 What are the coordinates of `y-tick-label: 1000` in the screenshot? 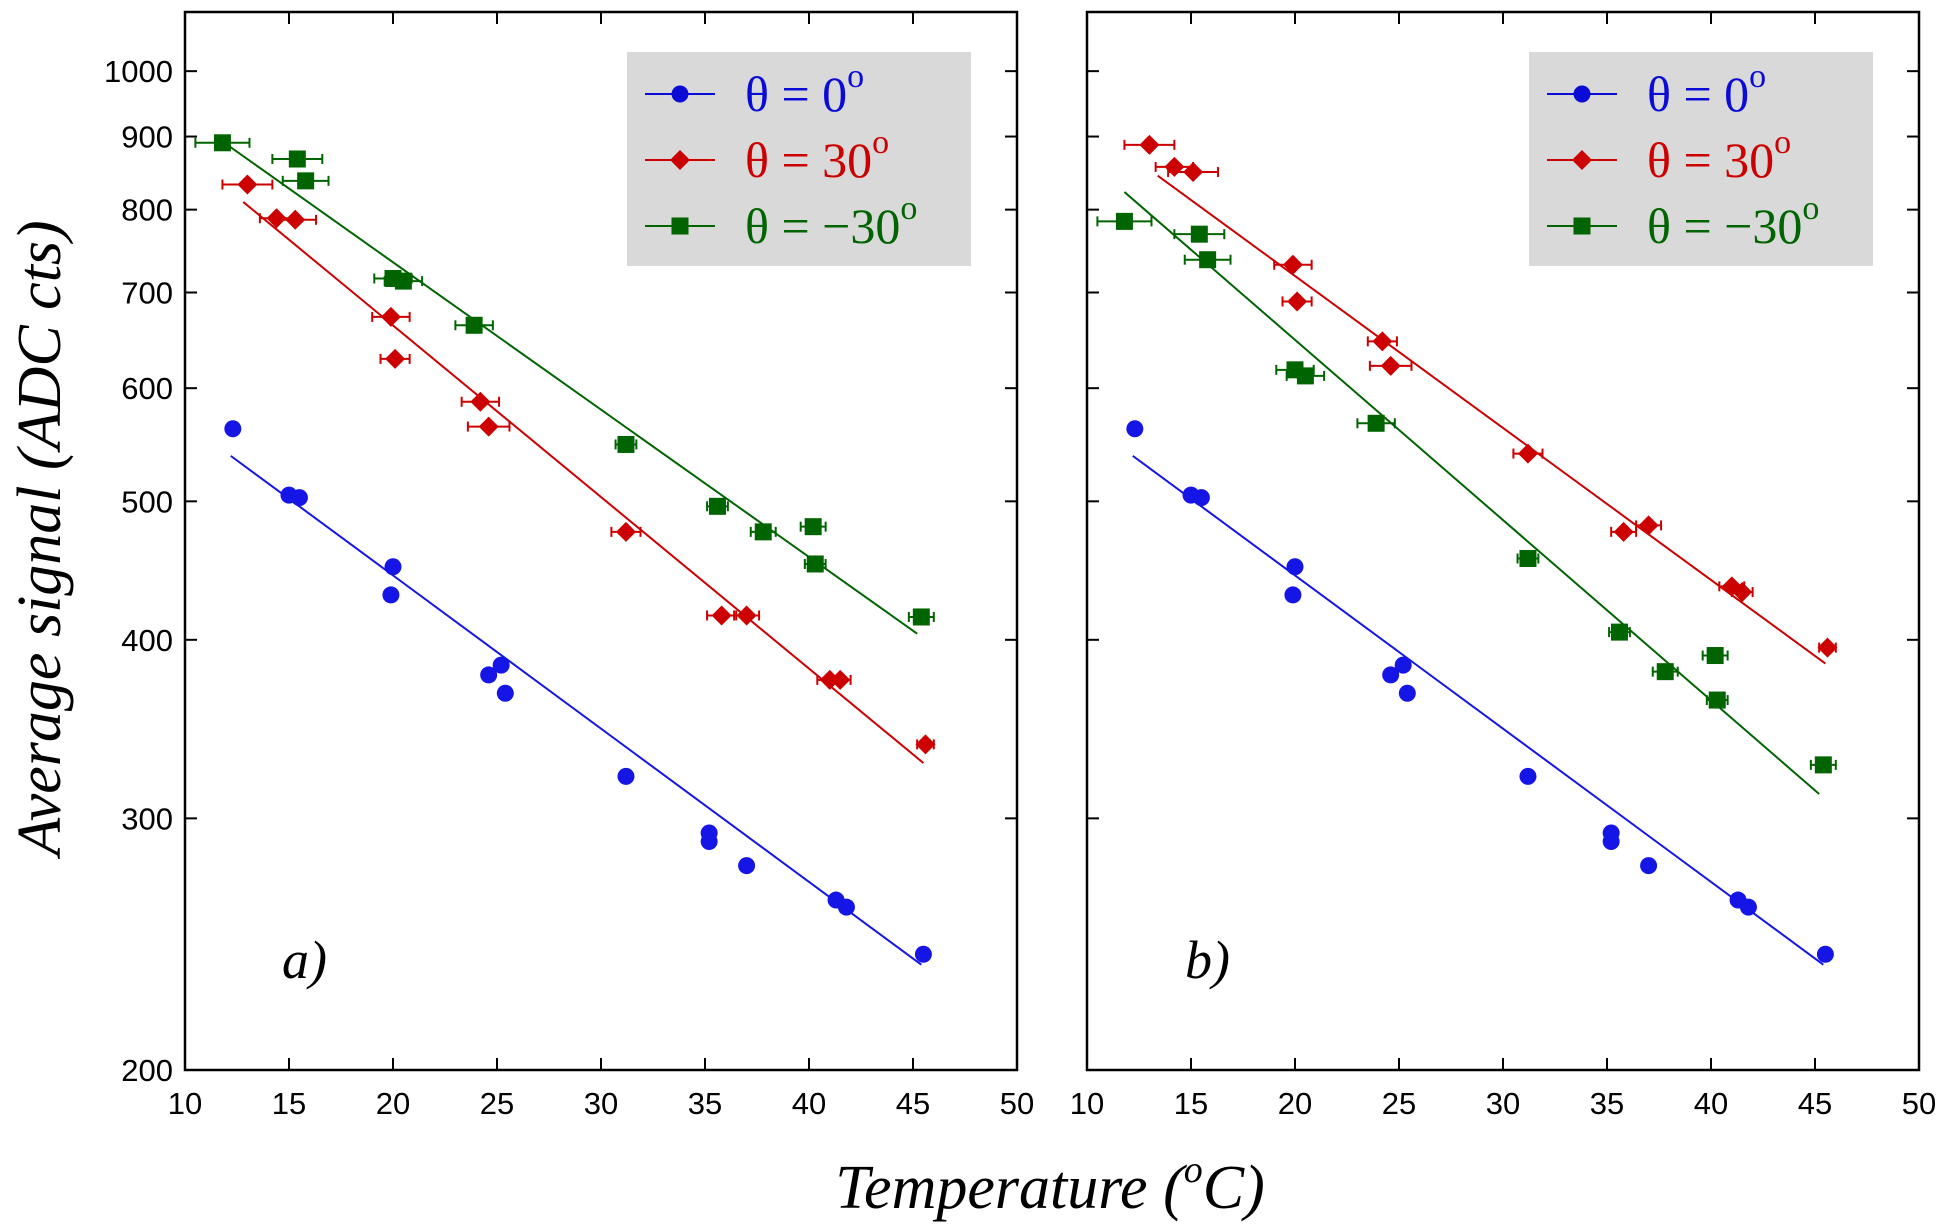 It's located at (138, 71).